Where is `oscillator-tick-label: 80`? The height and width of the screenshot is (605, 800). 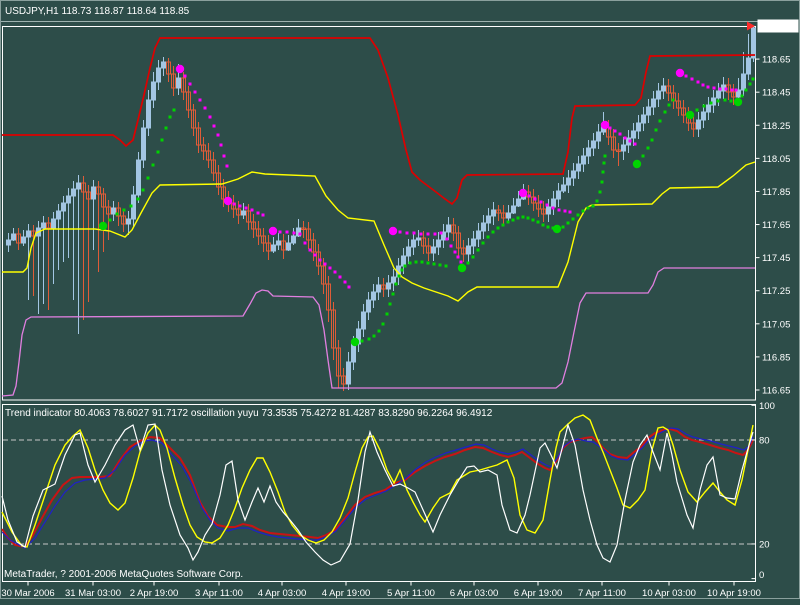
oscillator-tick-label: 80 is located at coordinates (764, 440).